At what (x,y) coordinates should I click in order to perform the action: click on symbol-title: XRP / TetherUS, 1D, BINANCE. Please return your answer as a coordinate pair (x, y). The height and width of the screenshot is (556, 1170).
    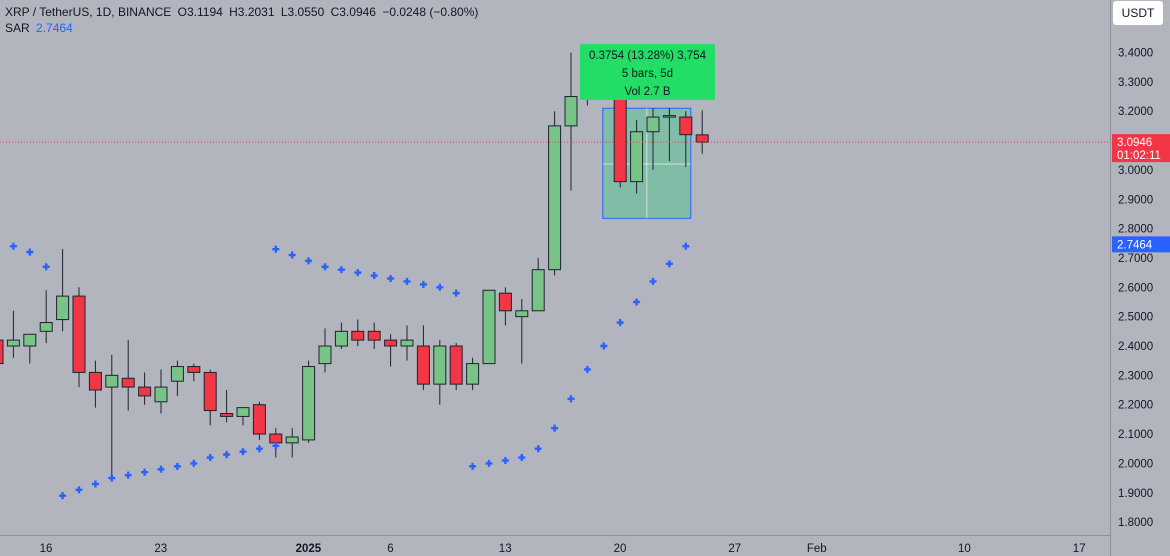
    Looking at the image, I should click on (88, 12).